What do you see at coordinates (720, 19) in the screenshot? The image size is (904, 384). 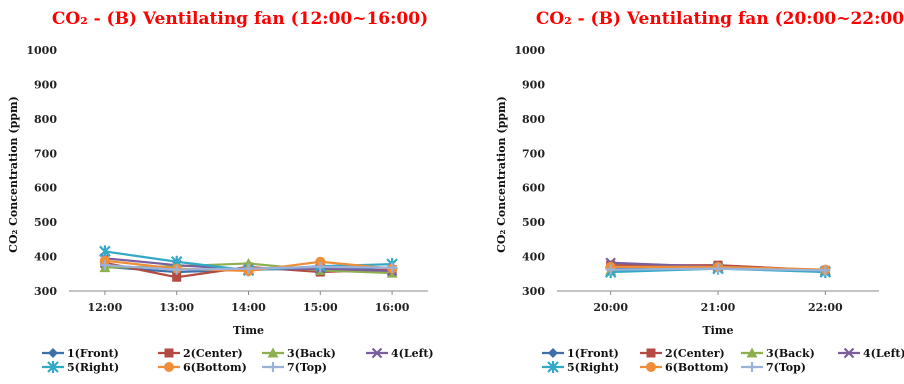 I see `chart-title: CO₂ - (B) Ventilating fan (20:00~22:00)` at bounding box center [720, 19].